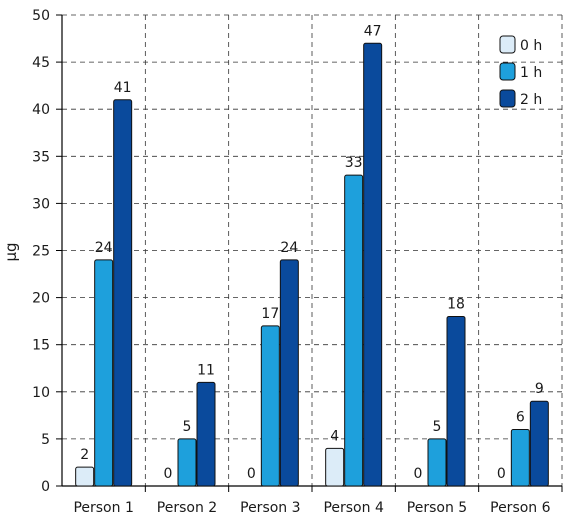 Image resolution: width=570 pixels, height=520 pixels. Describe the element at coordinates (41, 204) in the screenshot. I see `y-tick-label: 30` at that location.